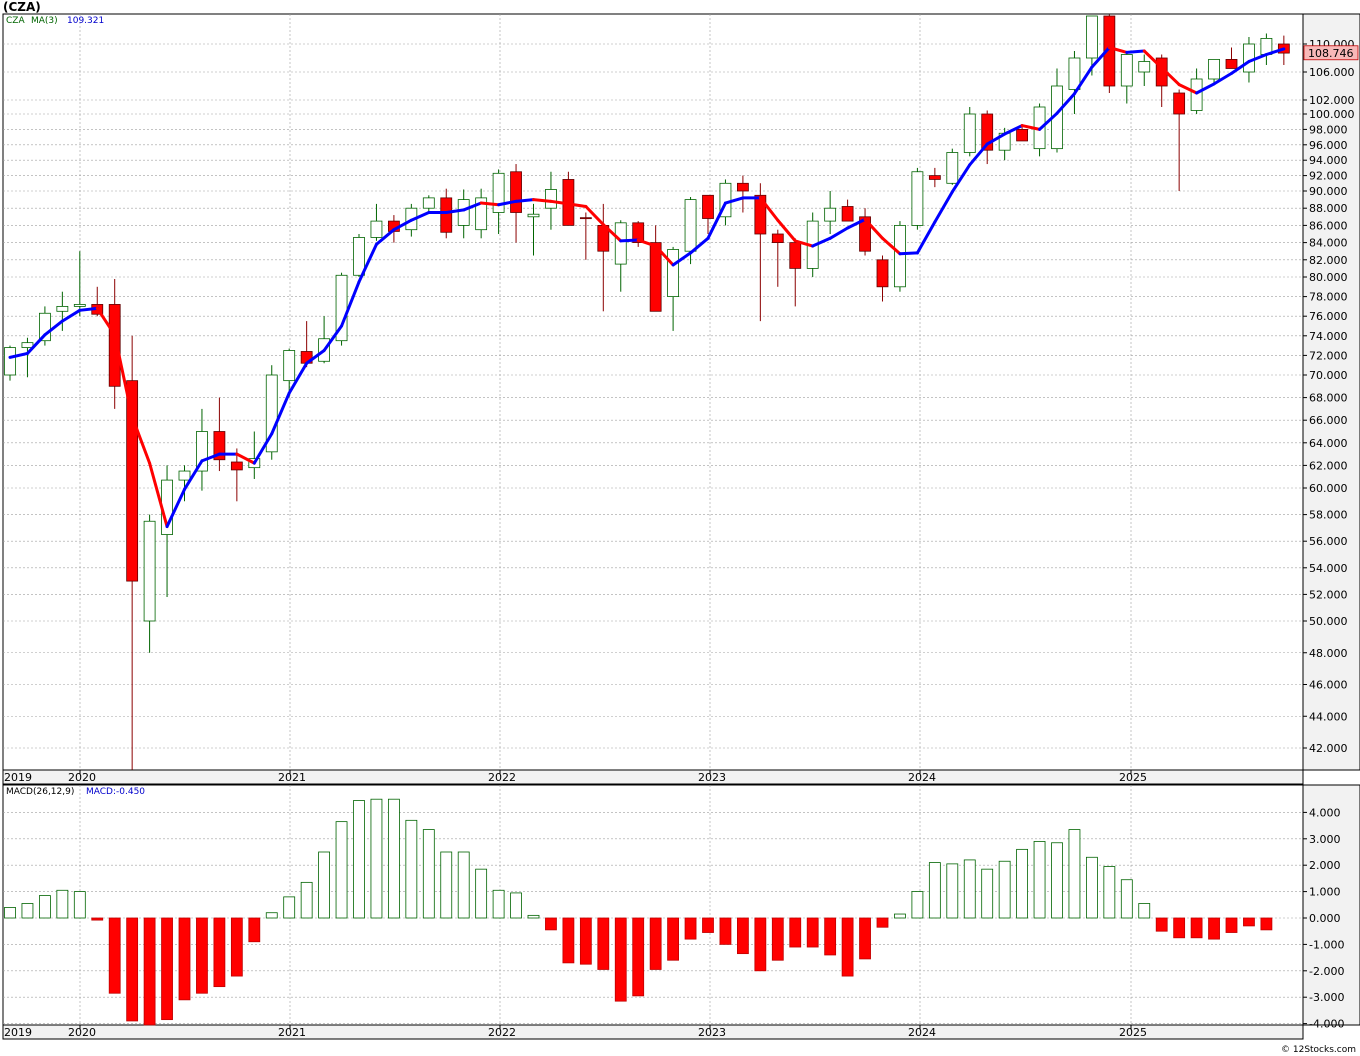 Image resolution: width=1360 pixels, height=1056 pixels. What do you see at coordinates (1328, 515) in the screenshot?
I see `price-tick-label: 58.000` at bounding box center [1328, 515].